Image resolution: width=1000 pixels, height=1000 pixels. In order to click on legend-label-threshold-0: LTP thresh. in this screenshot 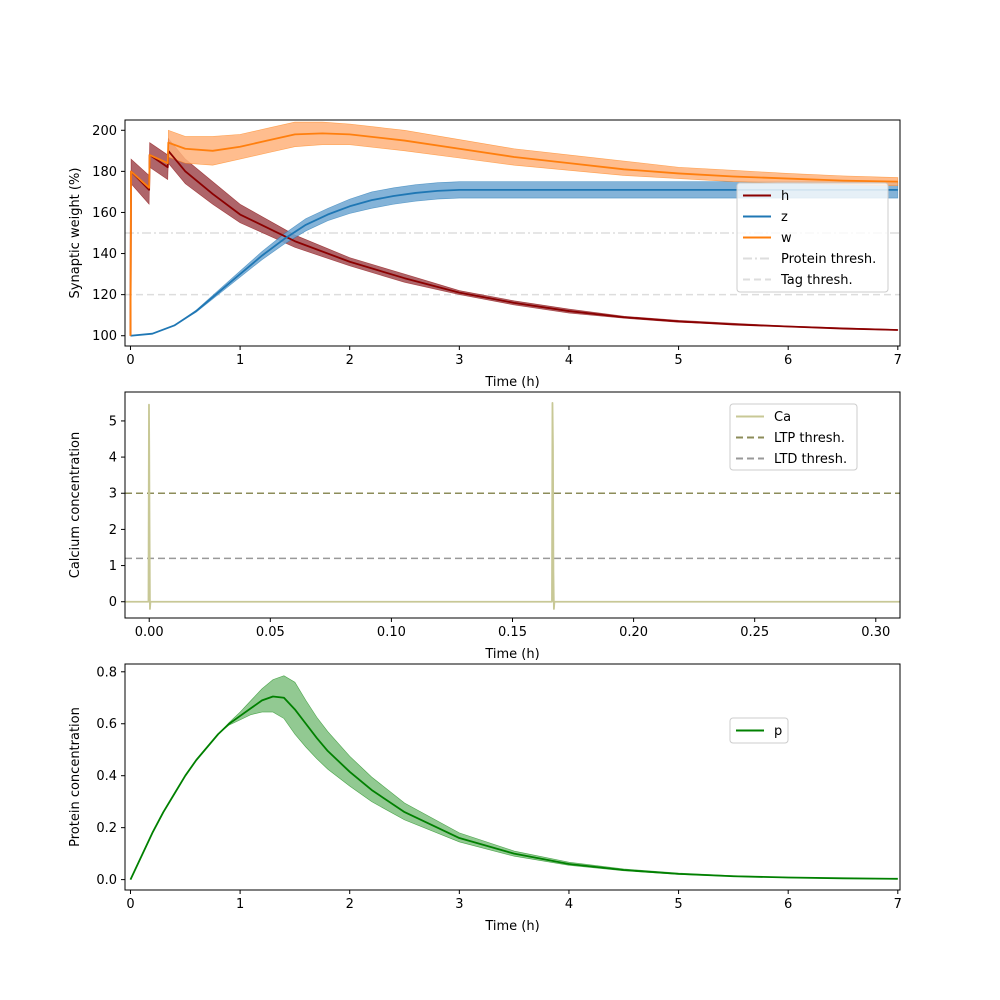, I will do `click(809, 438)`.